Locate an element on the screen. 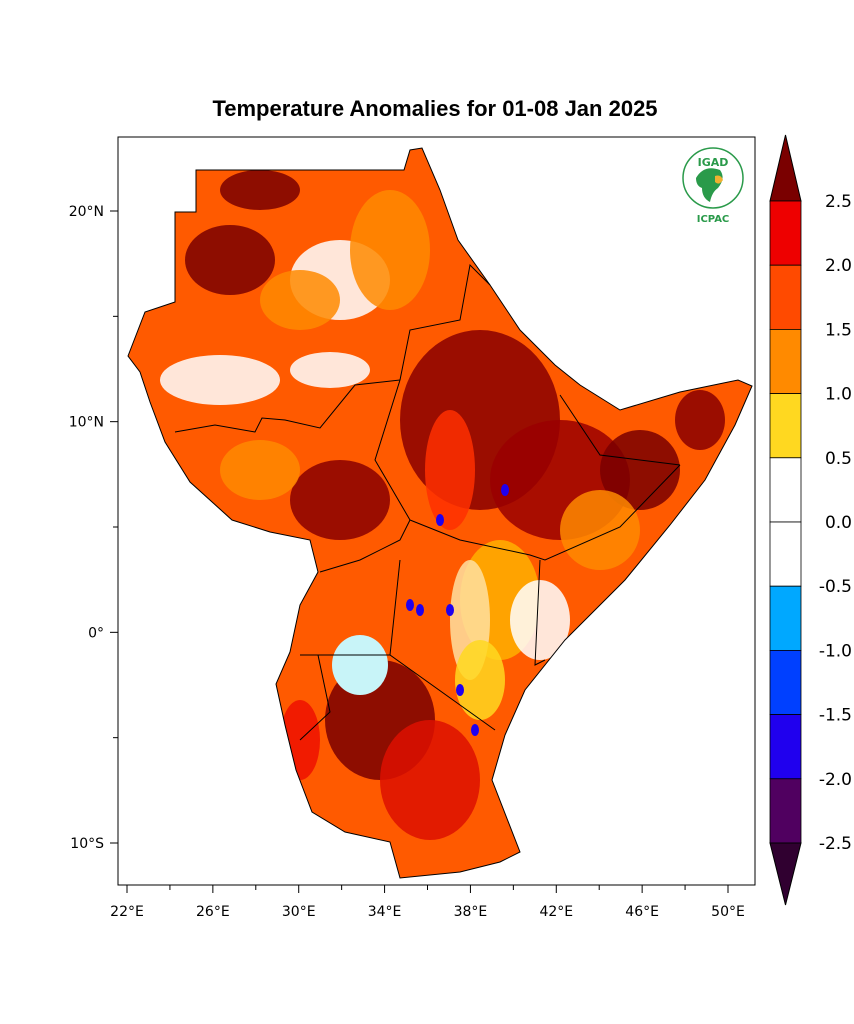 This screenshot has width=854, height=1024. lon-label: 46°E is located at coordinates (642, 912).